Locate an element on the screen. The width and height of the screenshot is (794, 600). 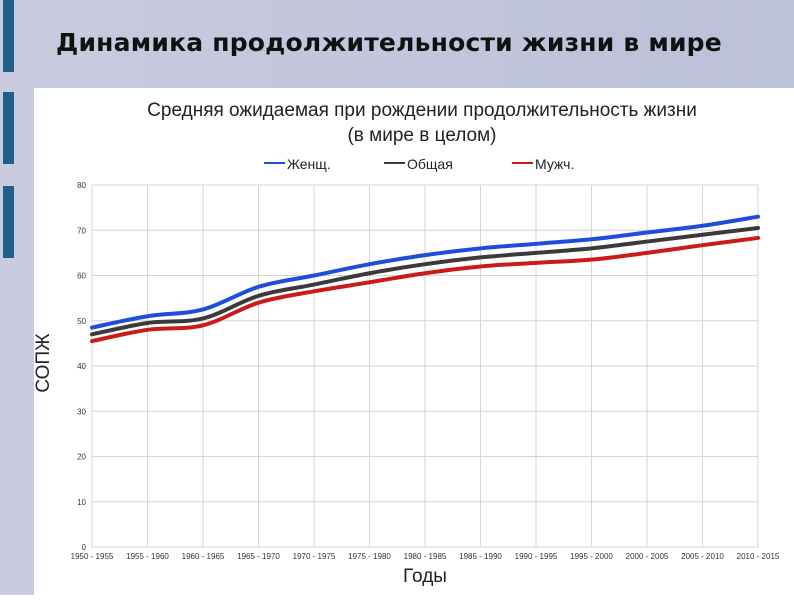
x-tick-label: 1995 - 2000 is located at coordinates (591, 556).